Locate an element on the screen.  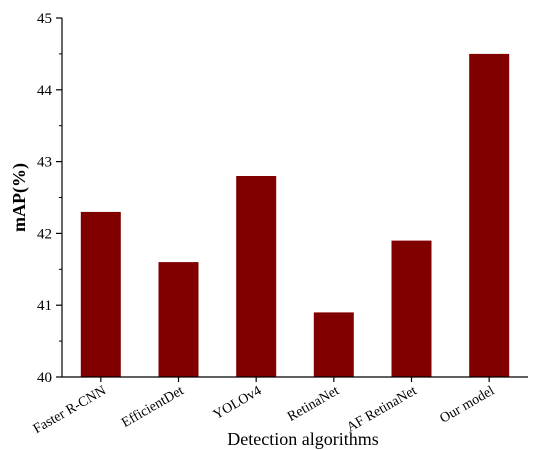
x-tick-label: Faster R-CNN is located at coordinates (70, 410).